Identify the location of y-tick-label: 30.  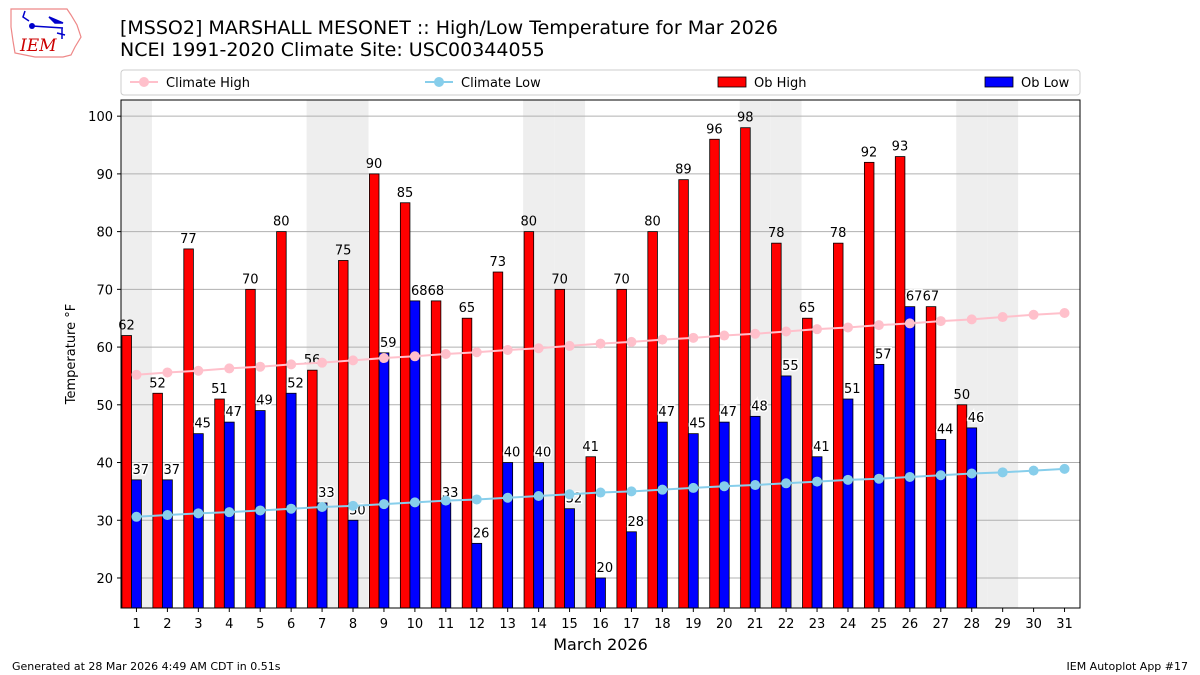
(104, 521).